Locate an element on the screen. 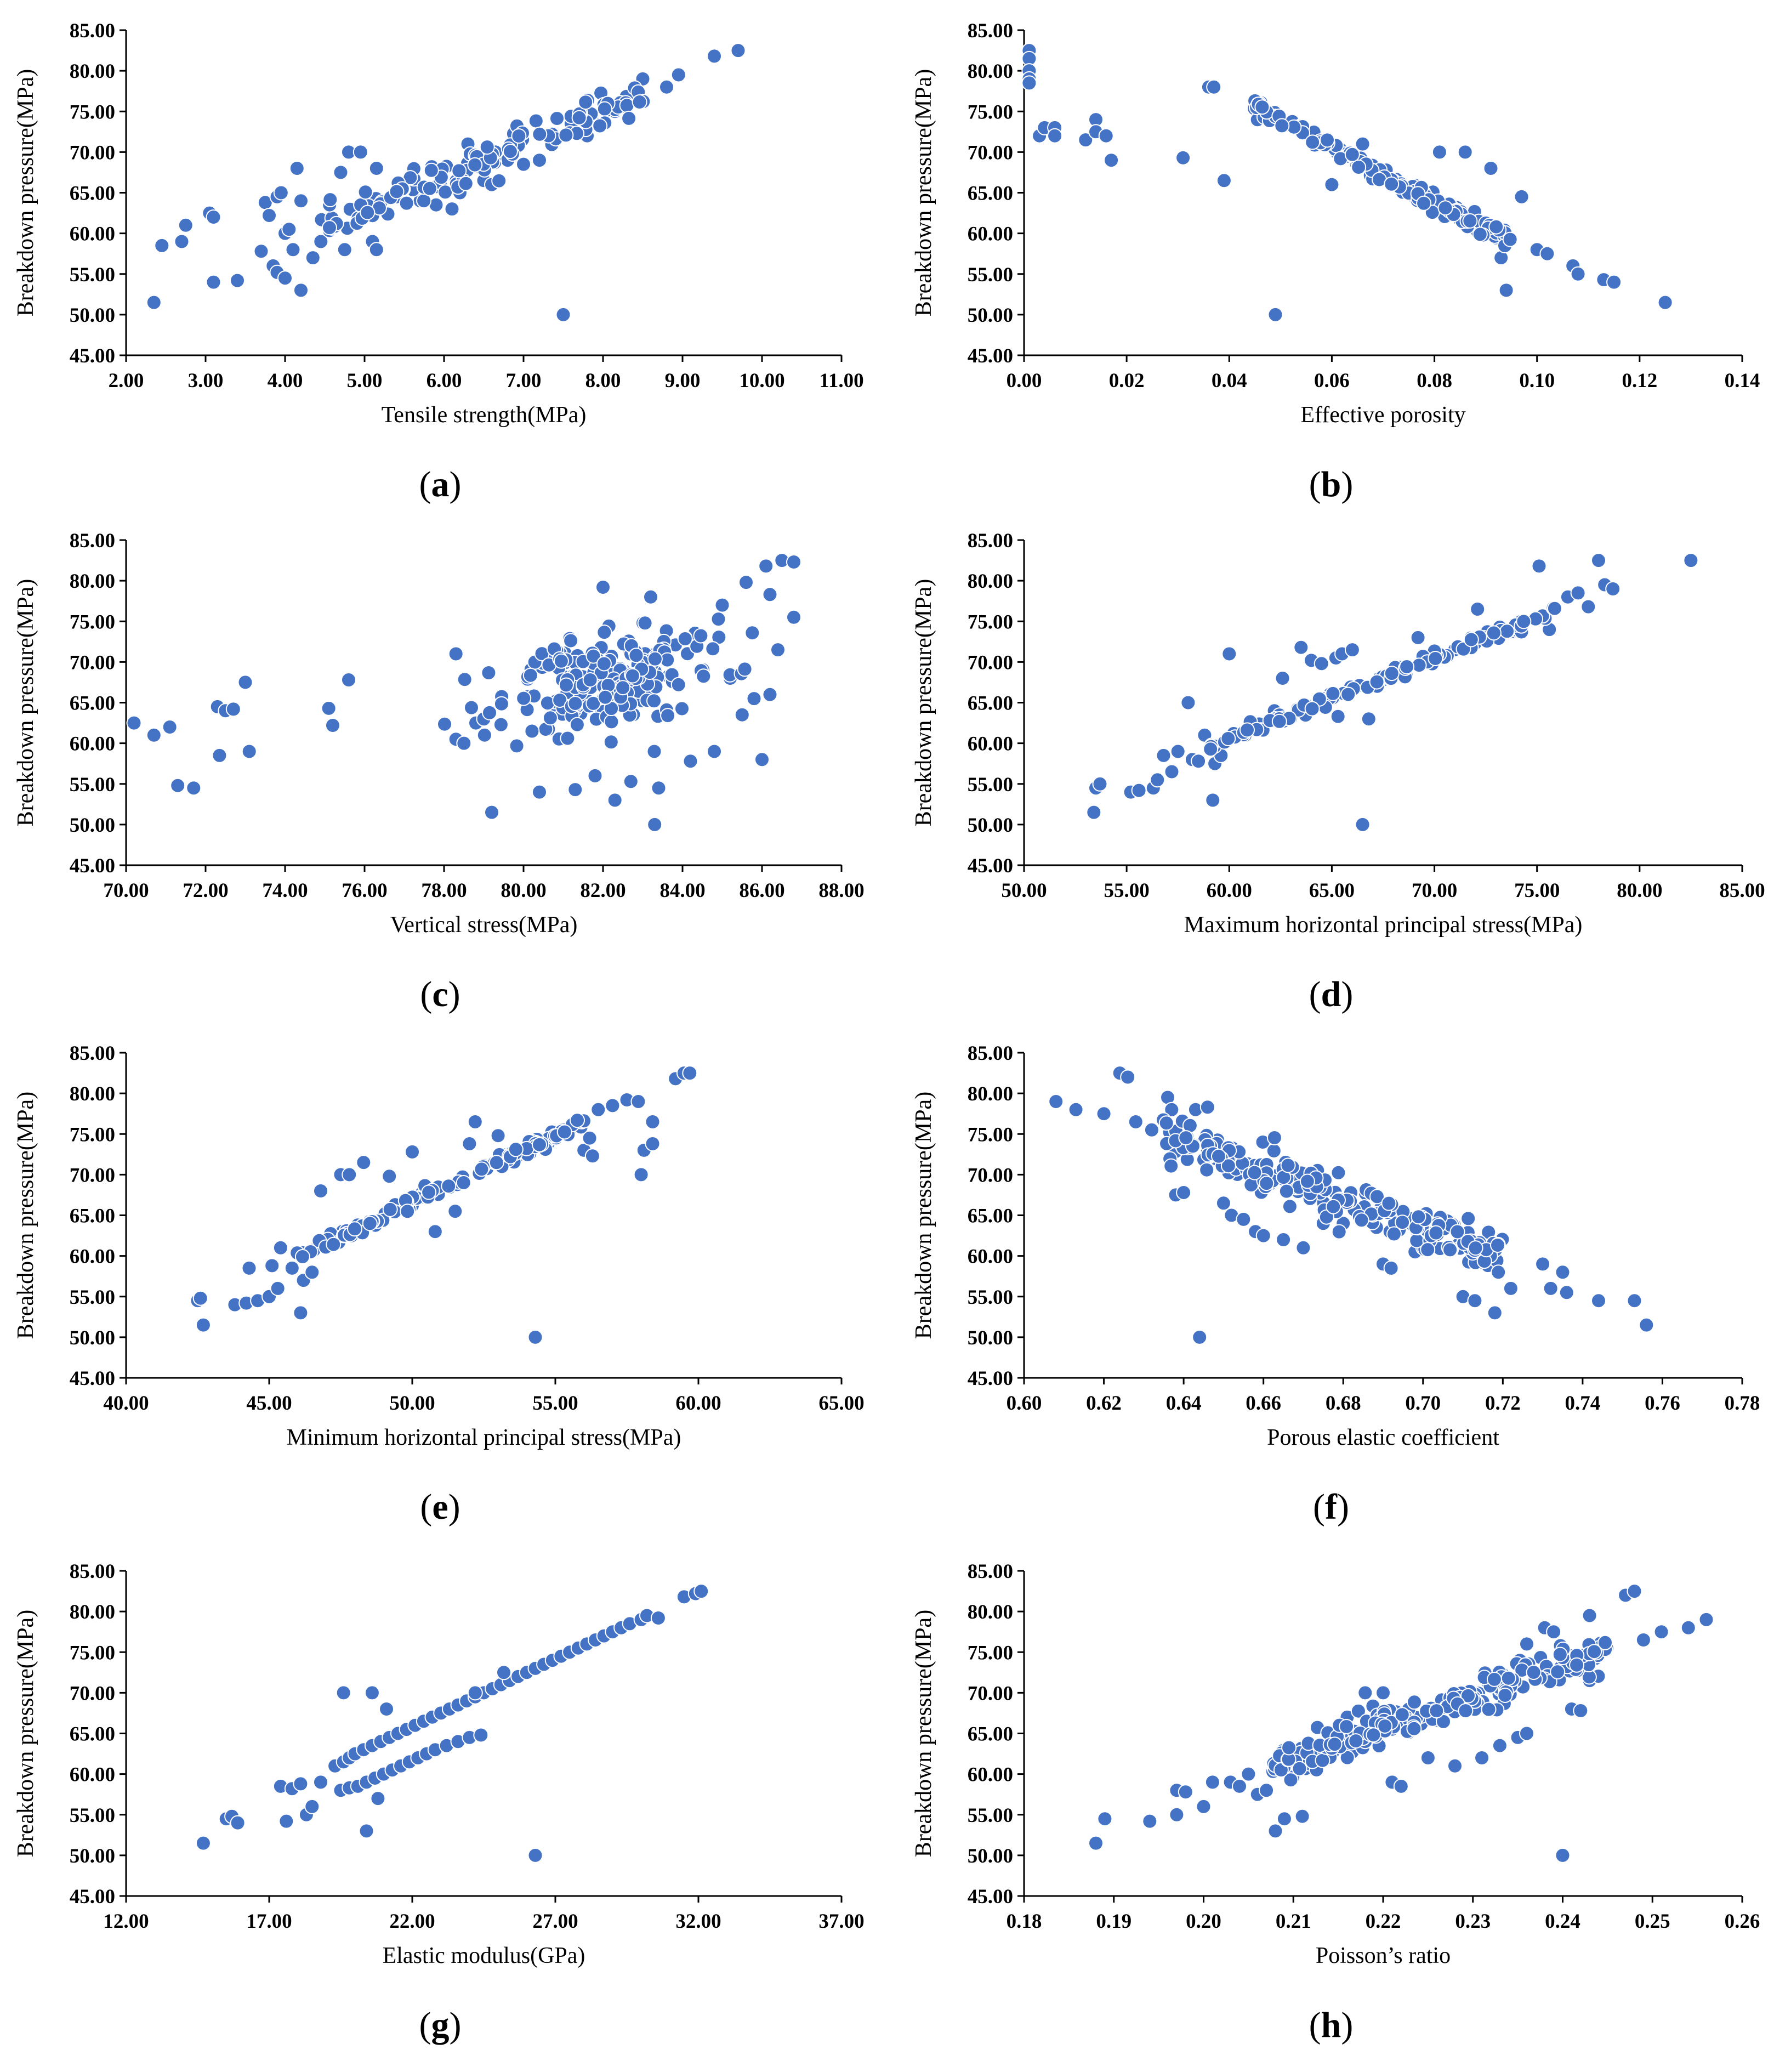  x-tick-label: 45.00 is located at coordinates (269, 1403).